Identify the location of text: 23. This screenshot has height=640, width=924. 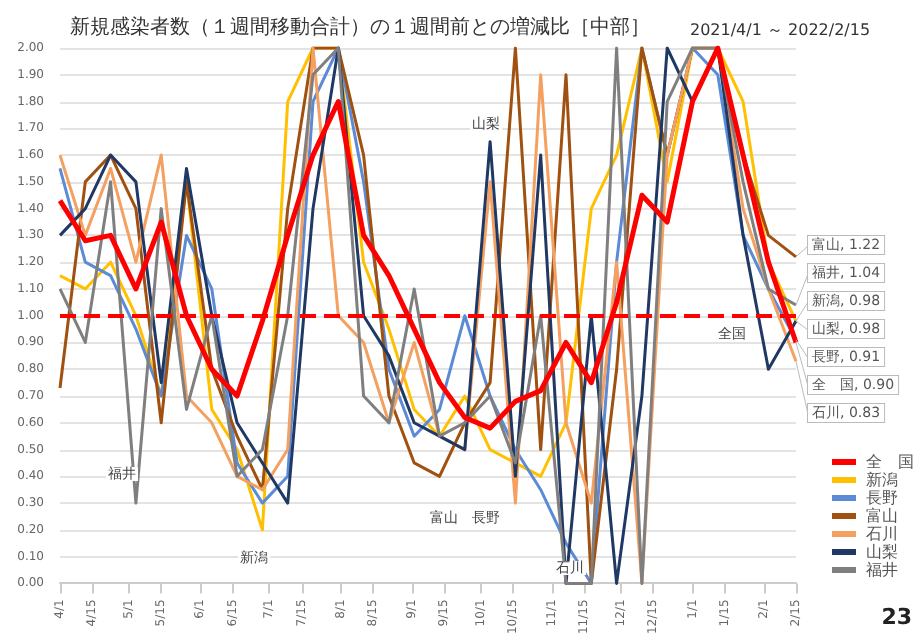
(897, 617).